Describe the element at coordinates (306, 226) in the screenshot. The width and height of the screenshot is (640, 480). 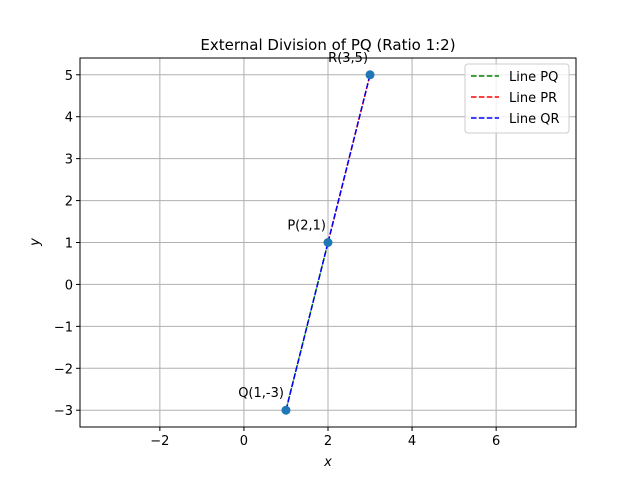
I see `point-label: P(2,1)` at that location.